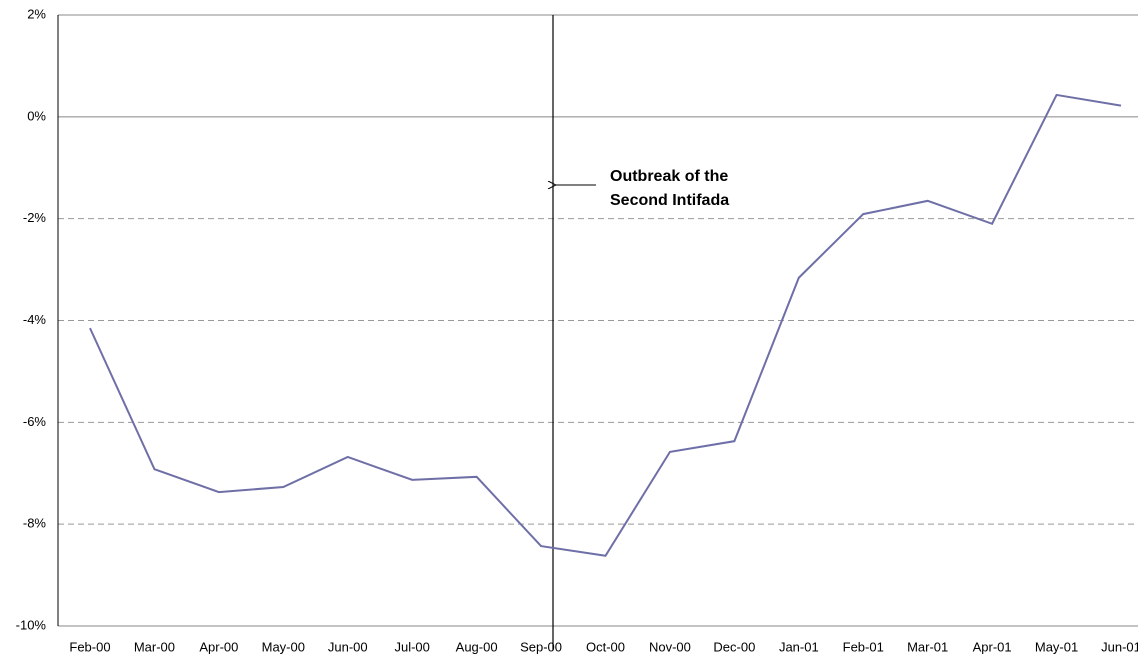  I want to click on x-tick-label: Apr-01, so click(992, 646).